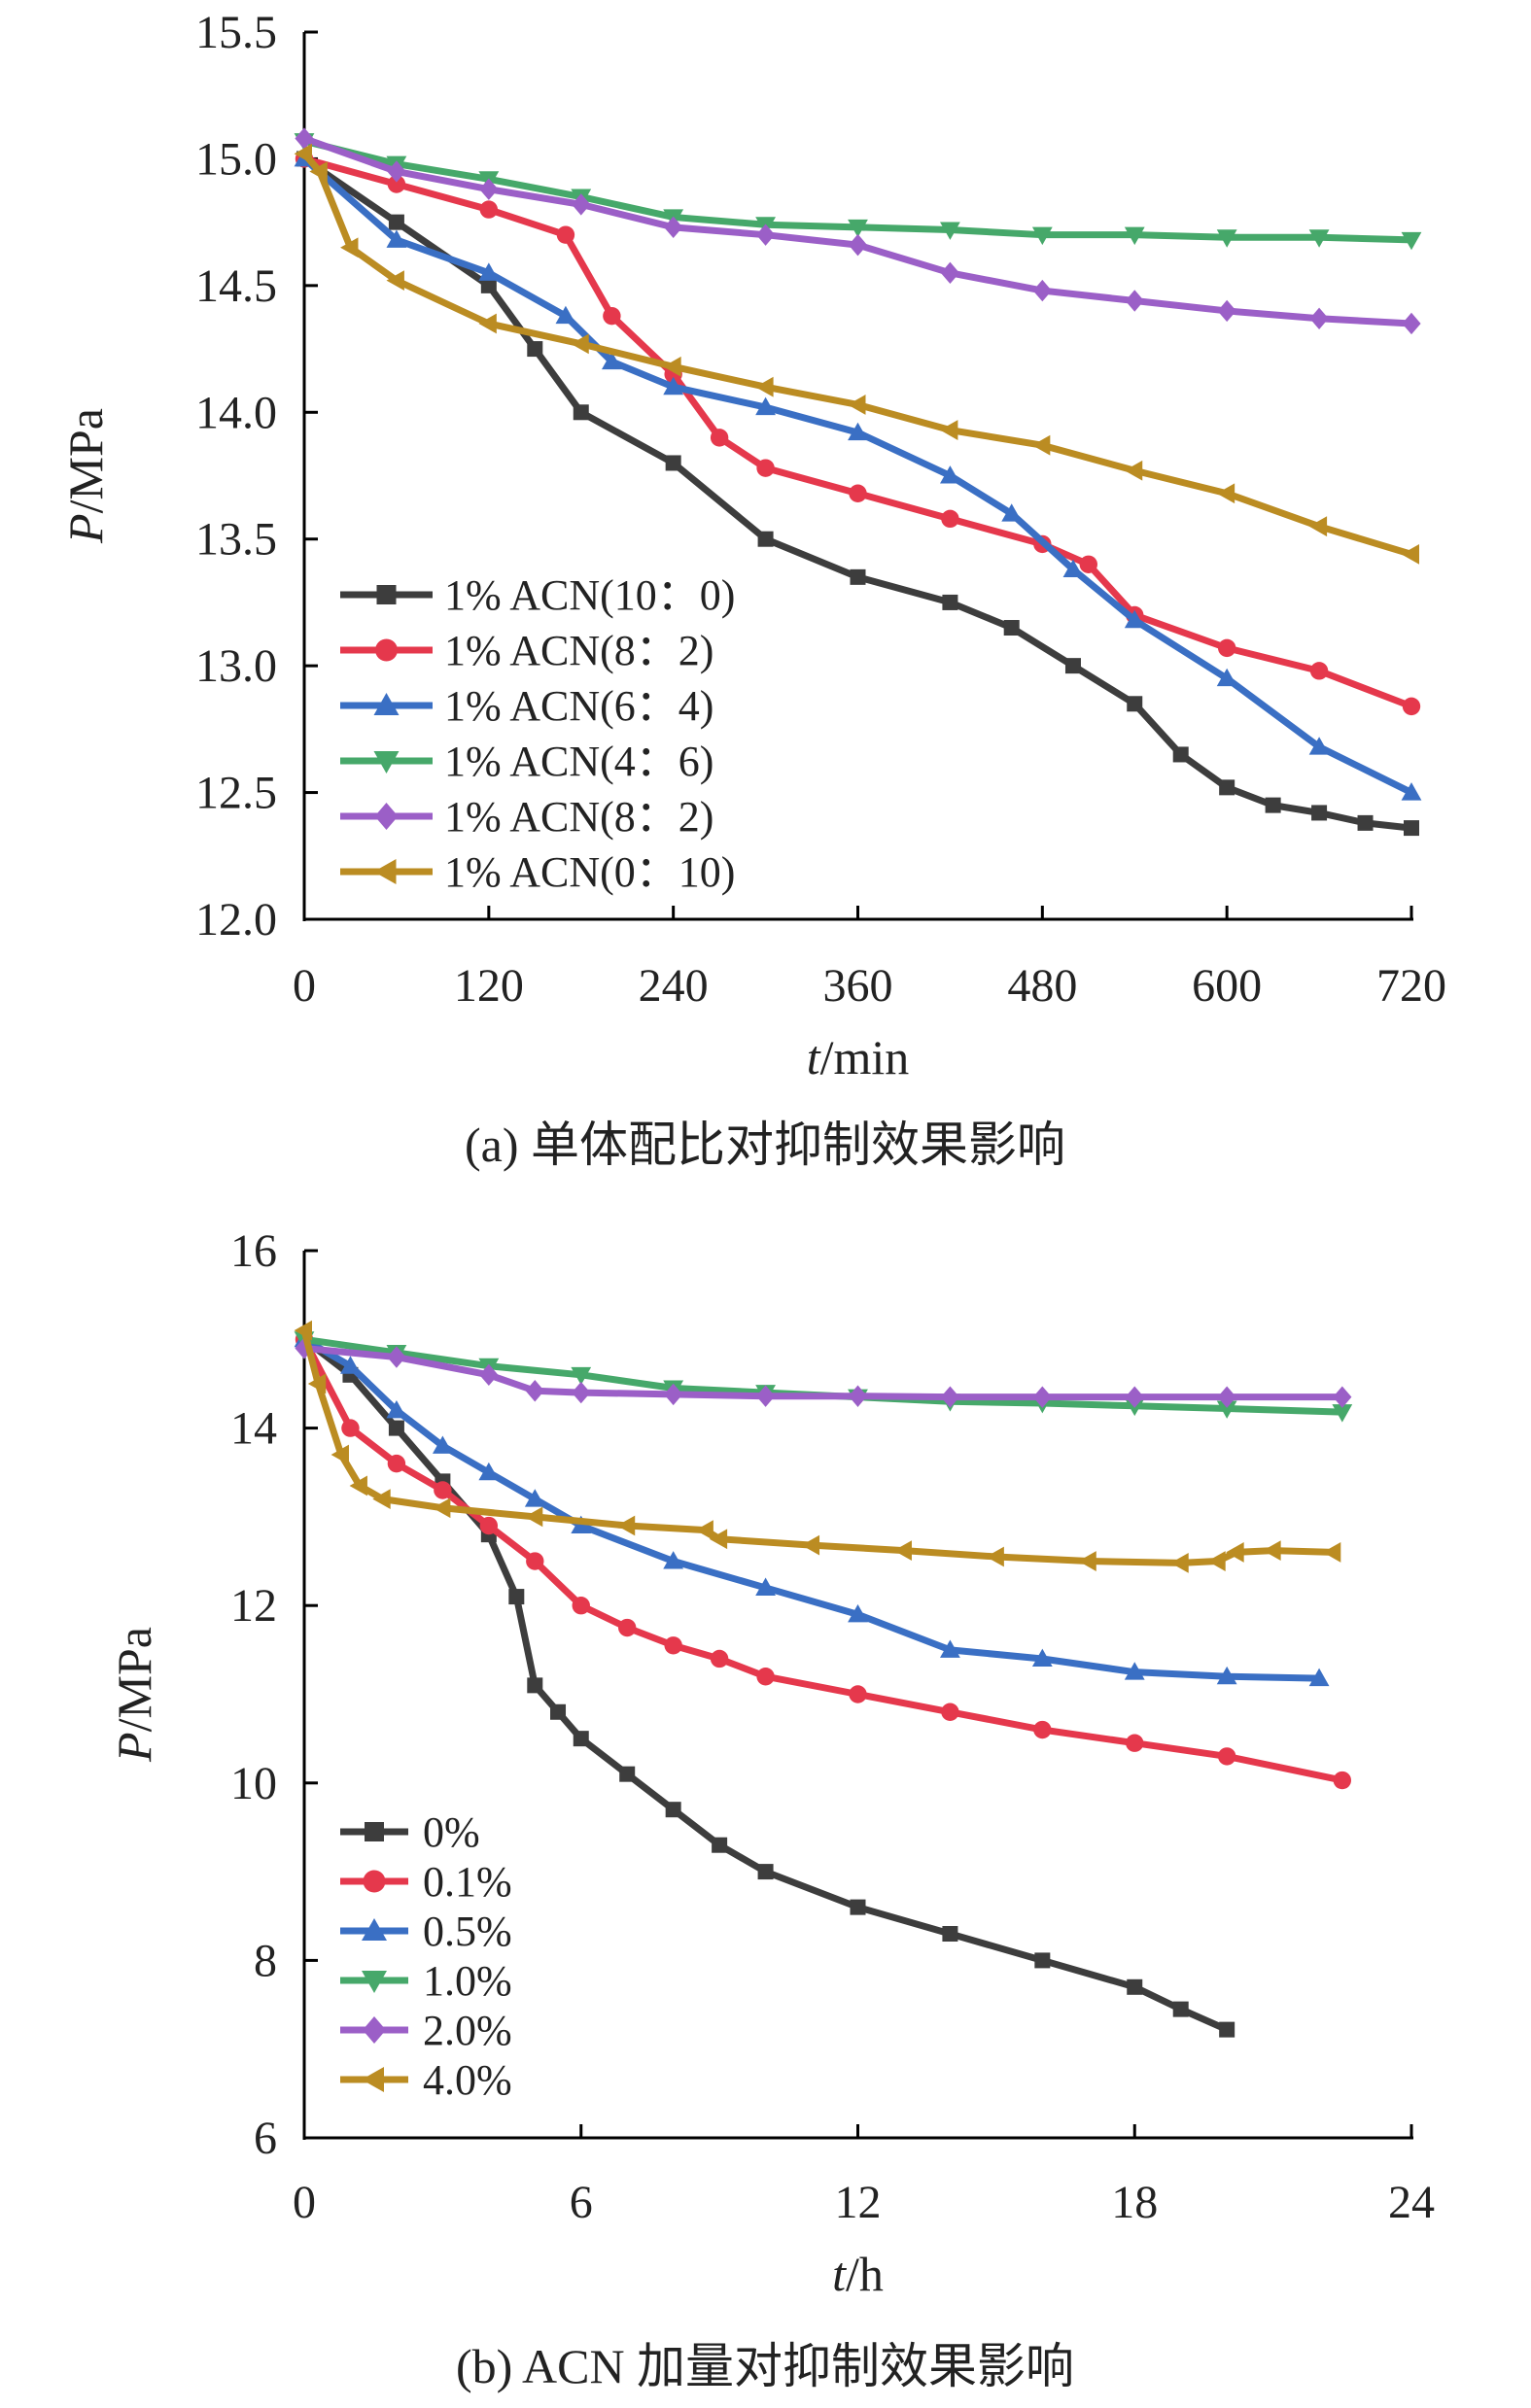 The width and height of the screenshot is (1531, 2408). Describe the element at coordinates (1134, 2203) in the screenshot. I see `x-tick-label: 18` at that location.